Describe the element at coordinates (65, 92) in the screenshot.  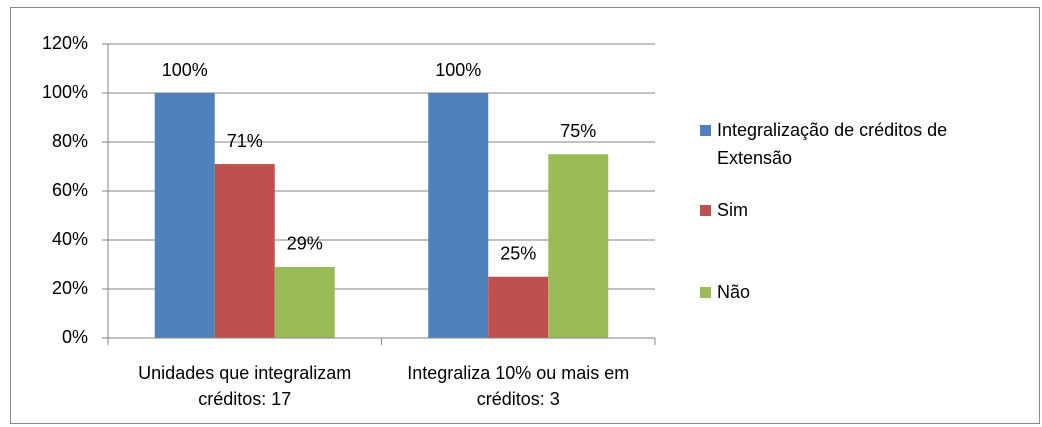
I see `y-tick-label: 100%` at that location.